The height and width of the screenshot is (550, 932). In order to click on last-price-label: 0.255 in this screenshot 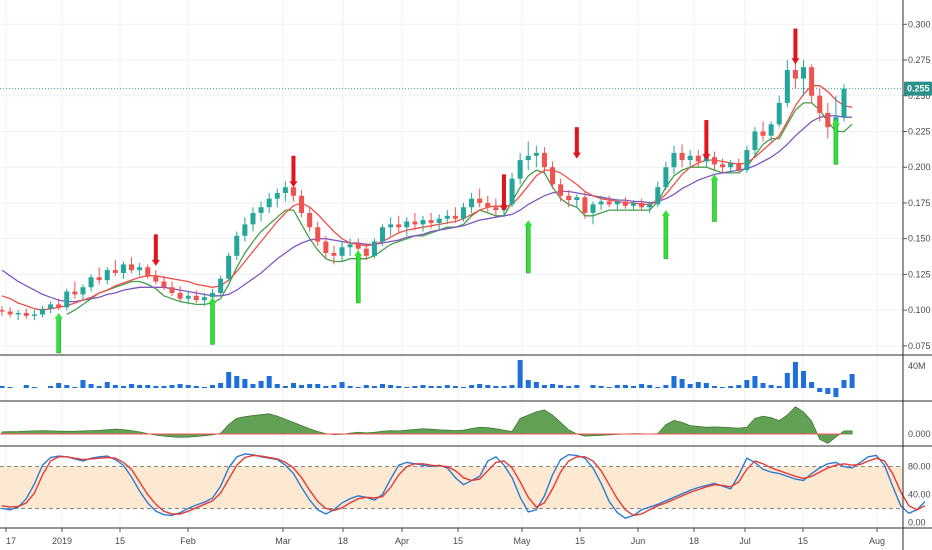, I will do `click(918, 89)`.